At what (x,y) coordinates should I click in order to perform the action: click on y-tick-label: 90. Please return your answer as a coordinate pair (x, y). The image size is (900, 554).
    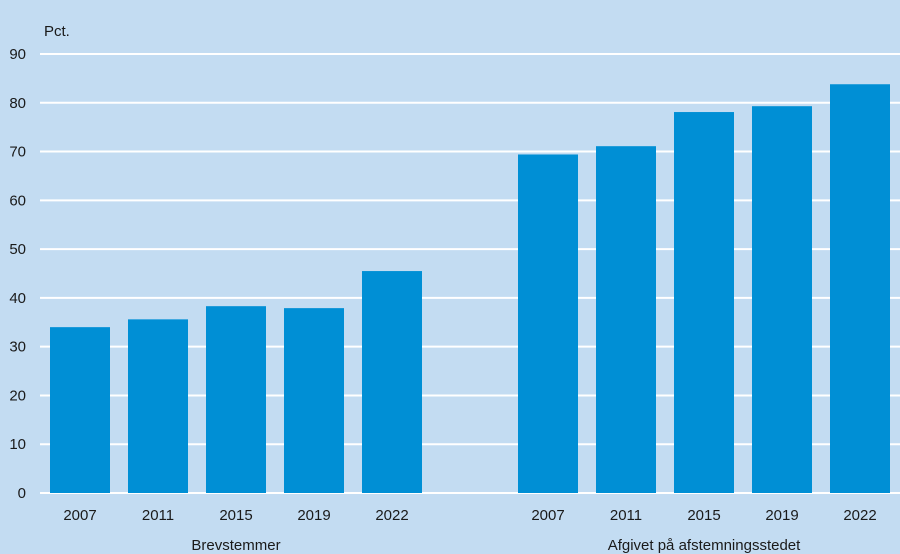
    Looking at the image, I should click on (17, 54).